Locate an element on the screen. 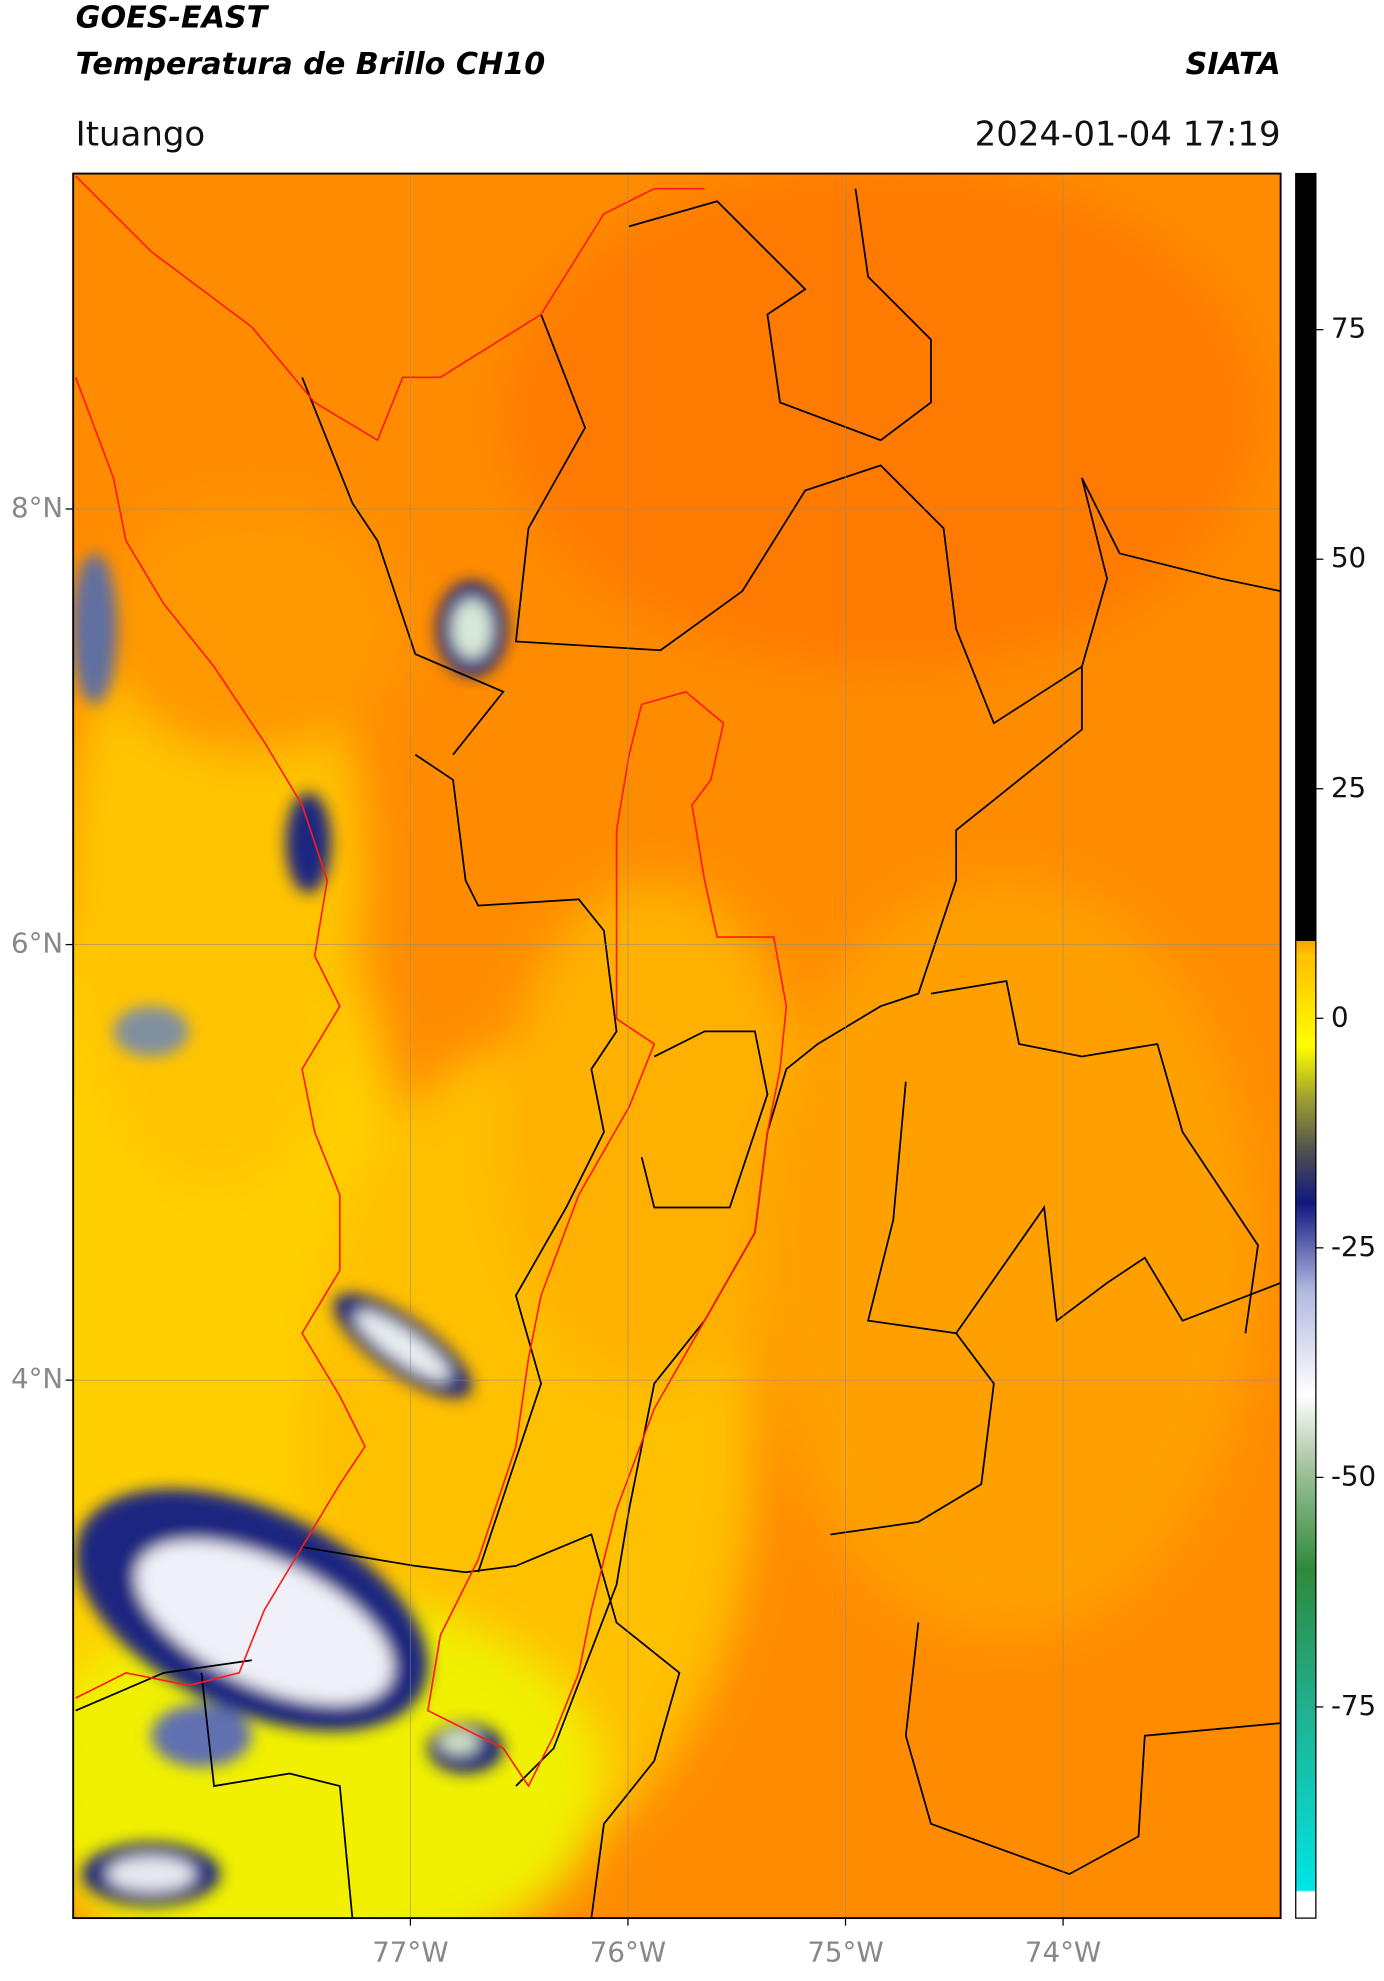 This screenshot has height=1981, width=1384. lon-tick-label: 77°W is located at coordinates (410, 1951).